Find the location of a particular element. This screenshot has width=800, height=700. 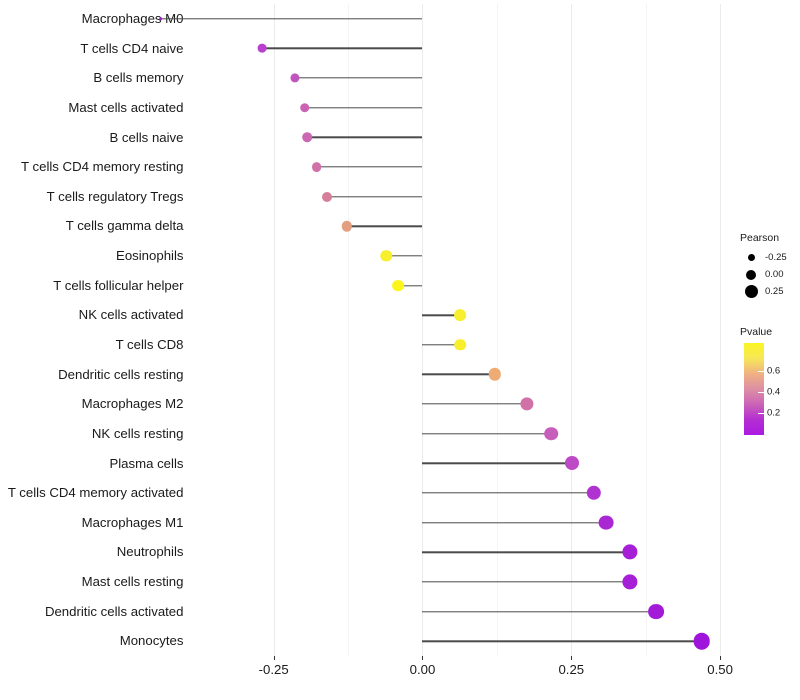

chart-row: B cells memory is located at coordinates (412, 78).